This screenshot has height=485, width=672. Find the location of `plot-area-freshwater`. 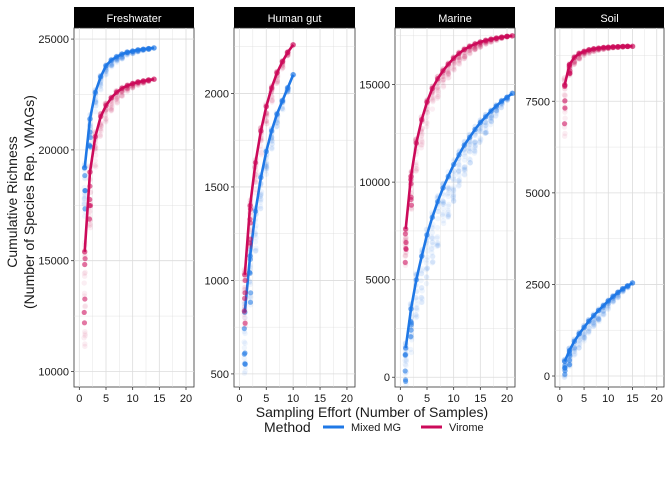

plot-area-freshwater is located at coordinates (119, 197).